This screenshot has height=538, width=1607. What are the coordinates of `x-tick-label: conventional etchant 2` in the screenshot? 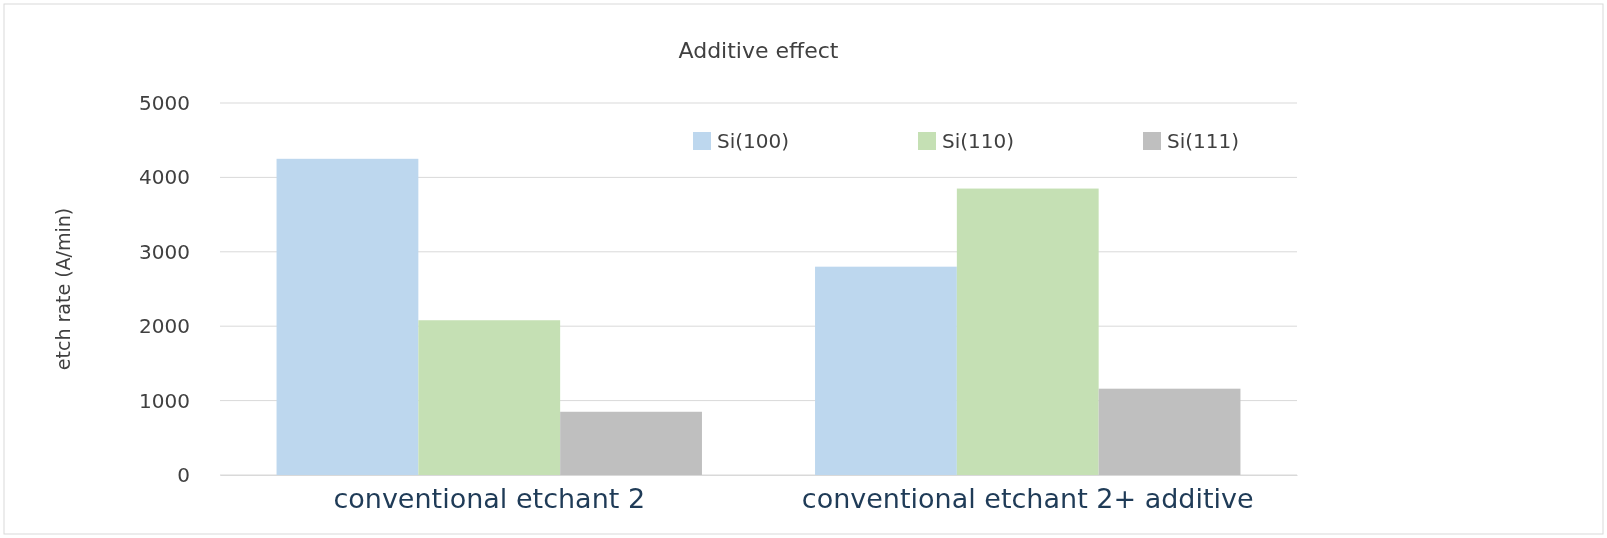 It's located at (489, 499).